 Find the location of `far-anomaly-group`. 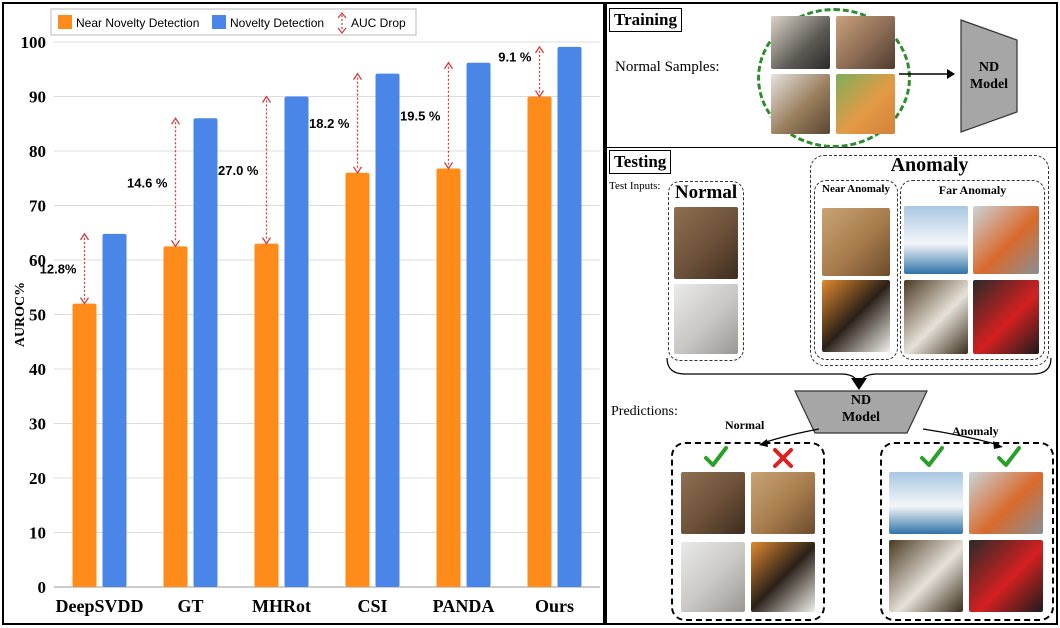

far-anomaly-group is located at coordinates (972, 270).